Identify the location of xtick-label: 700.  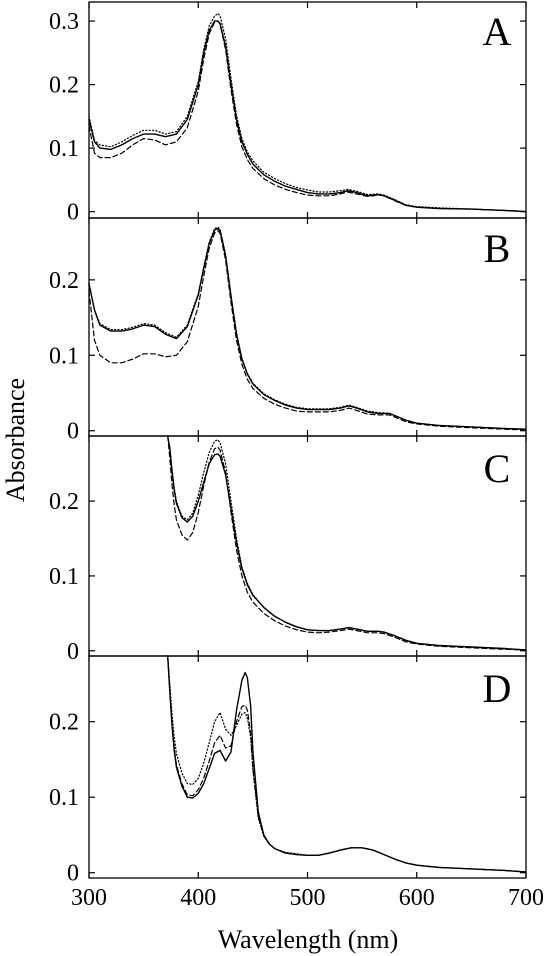
(526, 898).